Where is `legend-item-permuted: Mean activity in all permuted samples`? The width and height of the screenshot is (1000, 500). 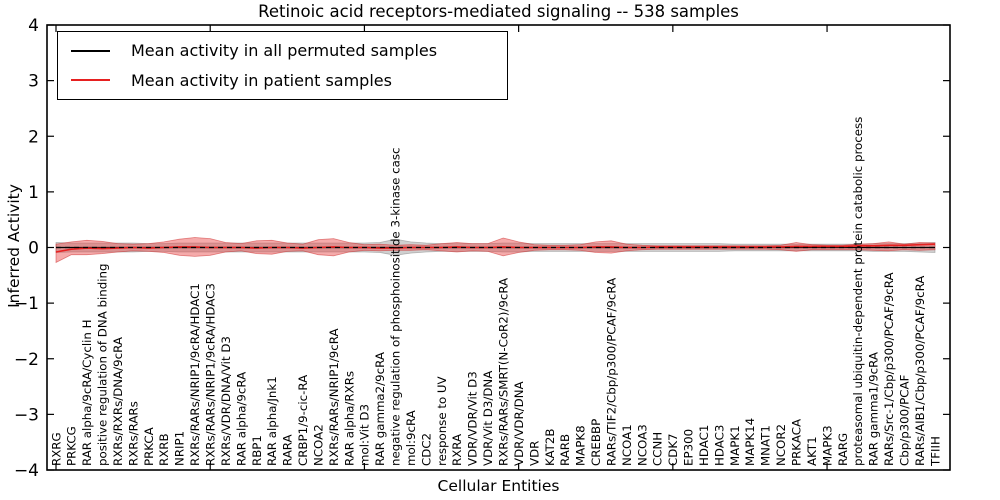
legend-item-permuted: Mean activity in all permuted samples is located at coordinates (282, 51).